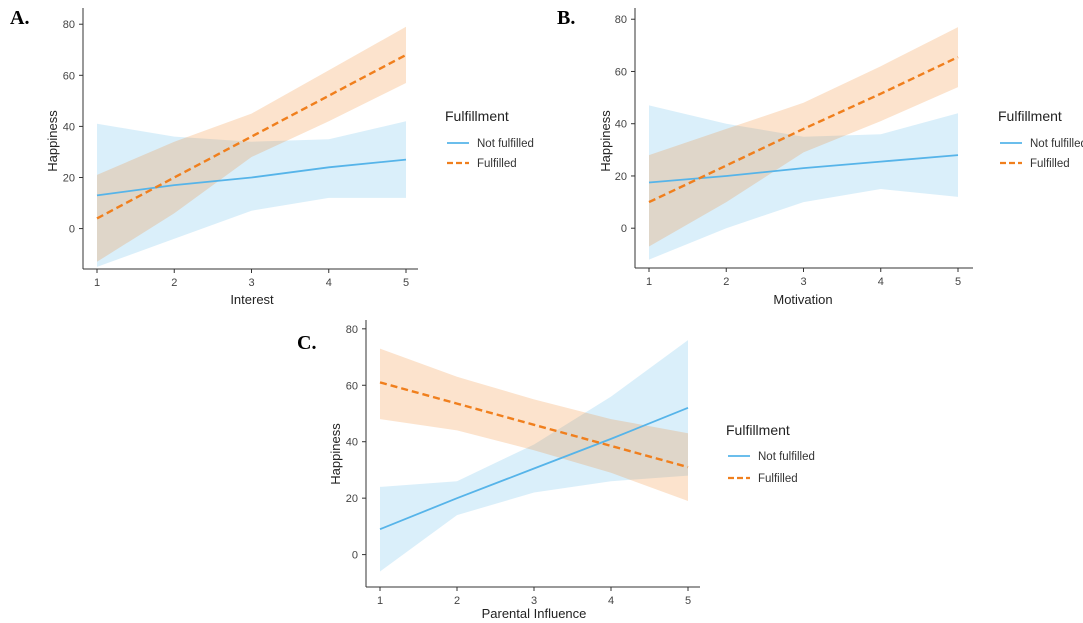 This screenshot has width=1083, height=623. I want to click on panel-letter: A., so click(19, 18).